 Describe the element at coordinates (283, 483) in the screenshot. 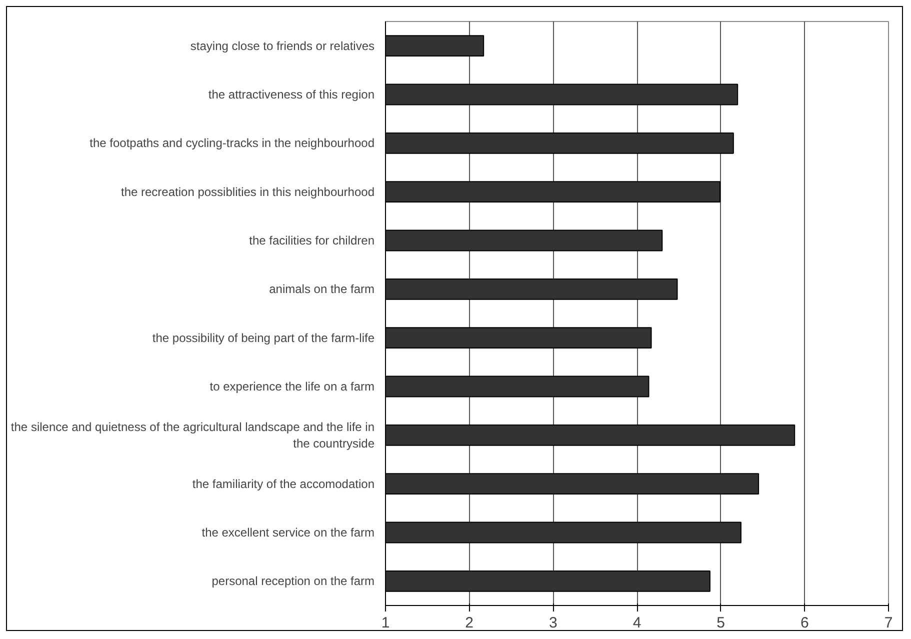

I see `y-tick-label: the familiarity of the accomodation` at that location.